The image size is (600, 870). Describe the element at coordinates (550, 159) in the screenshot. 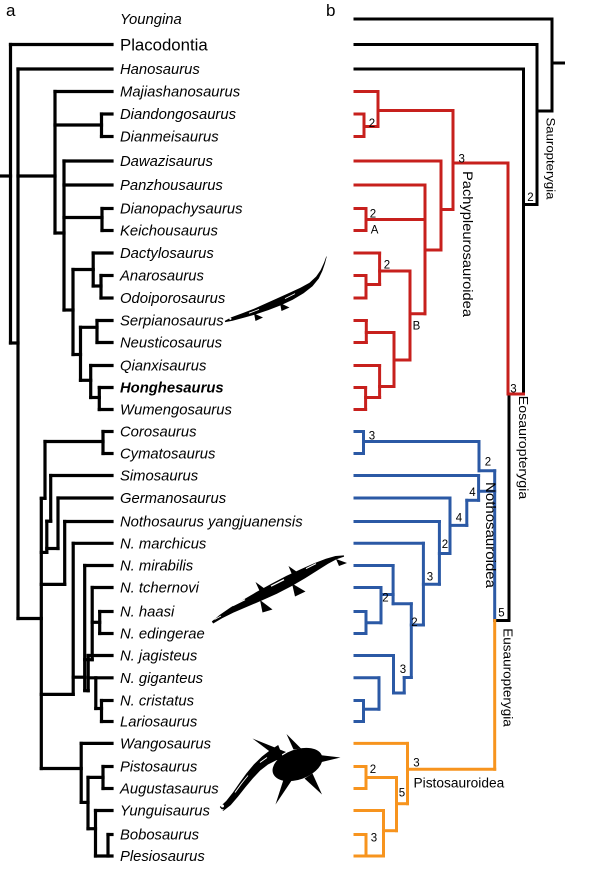

I see `svg-text: Sauropterygia` at that location.